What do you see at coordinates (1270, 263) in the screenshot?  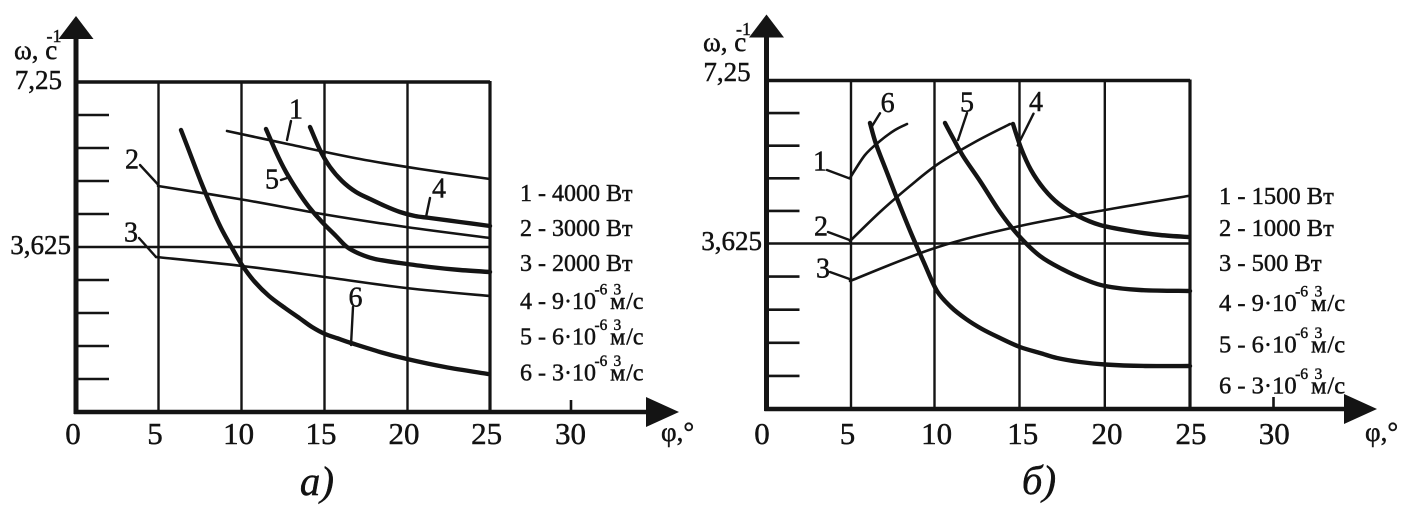 I see `svg-text: 3 - 500 Вт` at bounding box center [1270, 263].